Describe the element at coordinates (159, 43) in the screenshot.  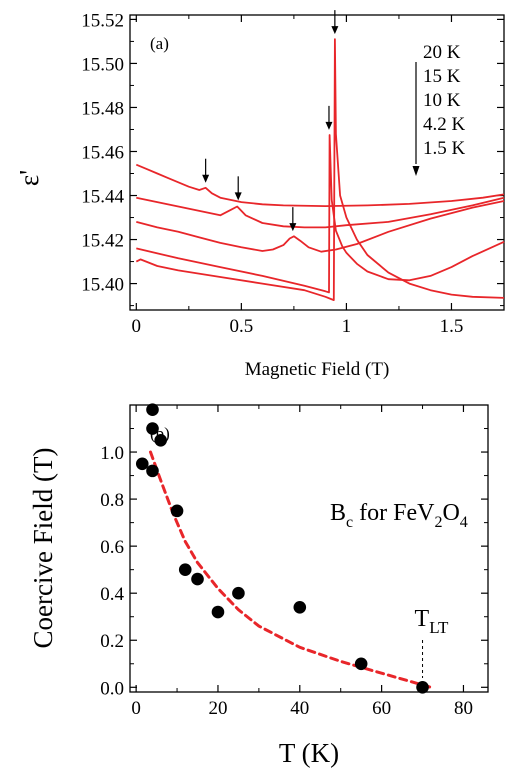
I see `panel-label: (a)` at that location.